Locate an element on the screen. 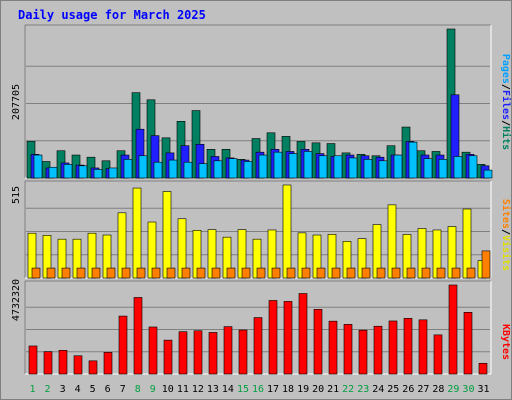 The image size is (512, 400). legend-entry: KBytes is located at coordinates (505, 342).